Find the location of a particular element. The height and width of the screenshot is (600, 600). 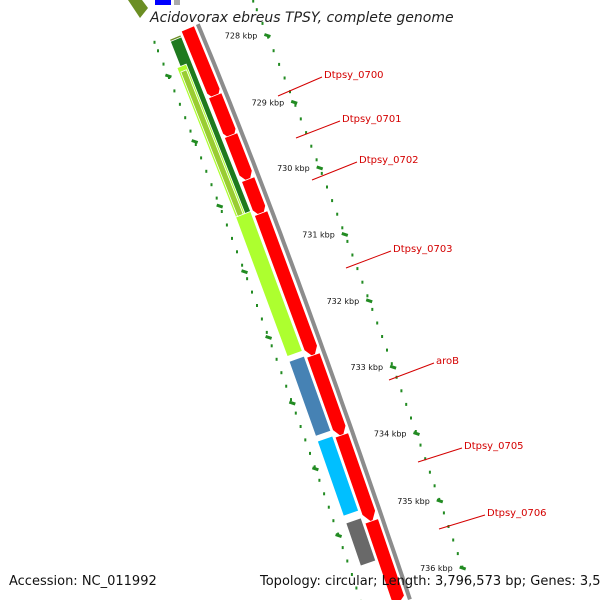

gene-label: Dtpsy_0702 is located at coordinates (389, 160).